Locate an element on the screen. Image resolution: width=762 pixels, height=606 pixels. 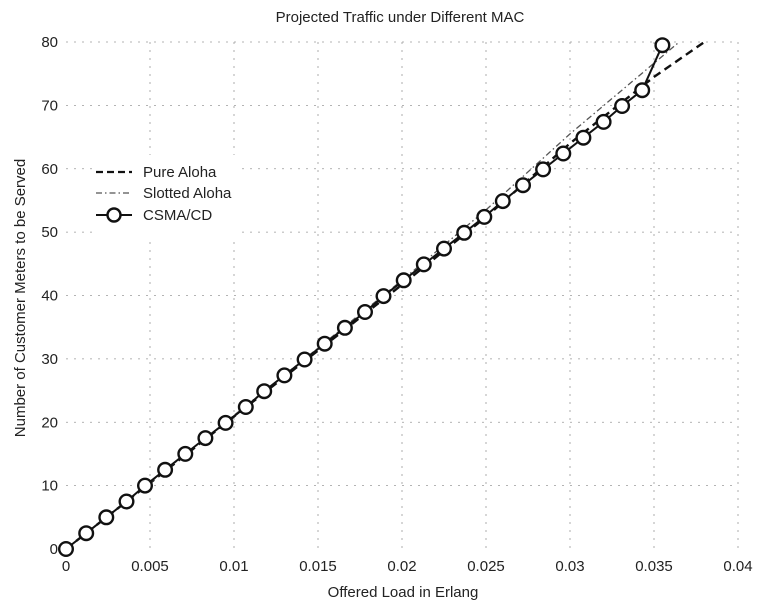
y-tick-label: 60 is located at coordinates (49, 169).